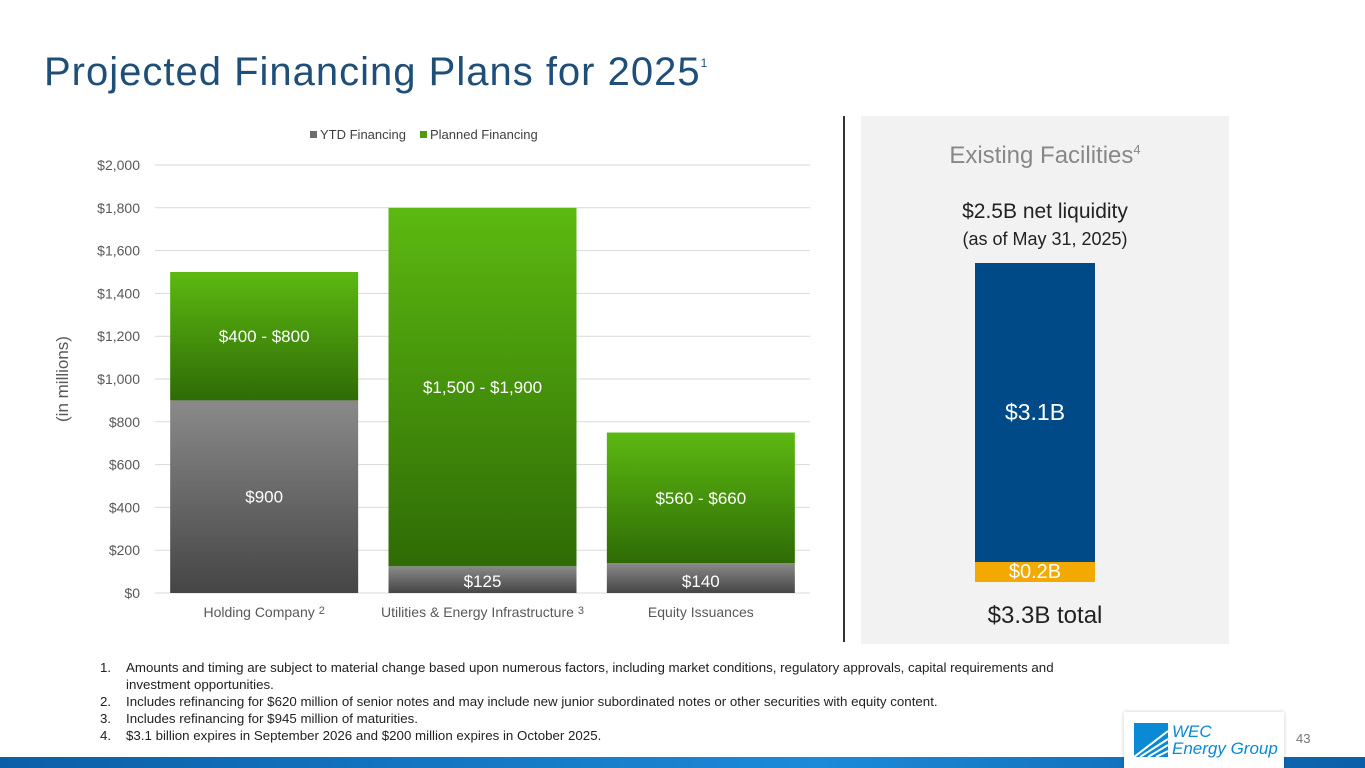  What do you see at coordinates (62, 379) in the screenshot?
I see `y-axis-label: (in millions)` at bounding box center [62, 379].